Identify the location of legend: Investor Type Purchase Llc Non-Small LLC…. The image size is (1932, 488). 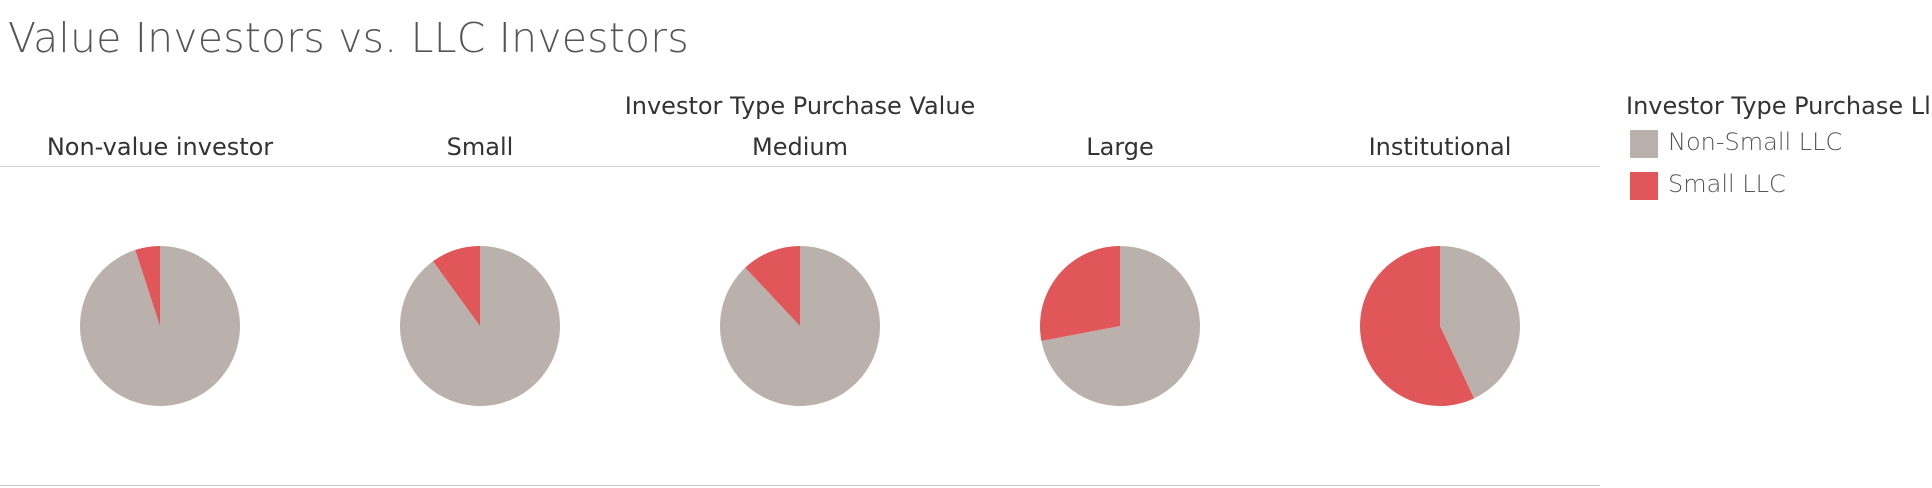
(1779, 148).